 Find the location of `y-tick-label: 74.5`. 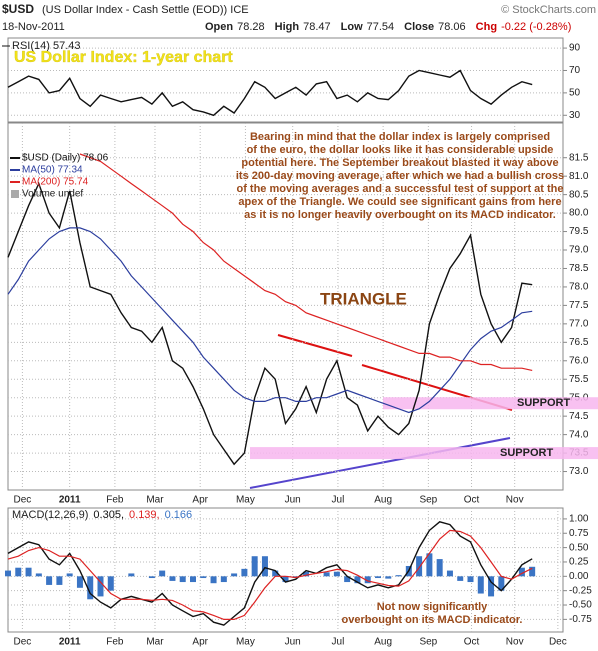

y-tick-label: 74.5 is located at coordinates (579, 416).